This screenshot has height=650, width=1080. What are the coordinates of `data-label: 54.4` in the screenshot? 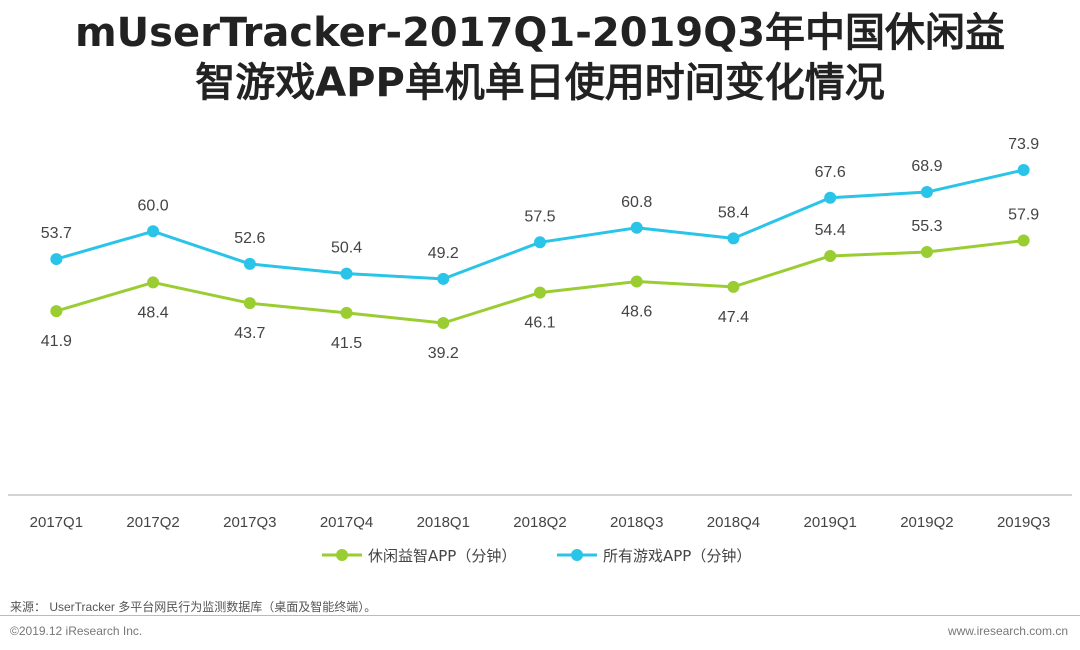 It's located at (830, 230).